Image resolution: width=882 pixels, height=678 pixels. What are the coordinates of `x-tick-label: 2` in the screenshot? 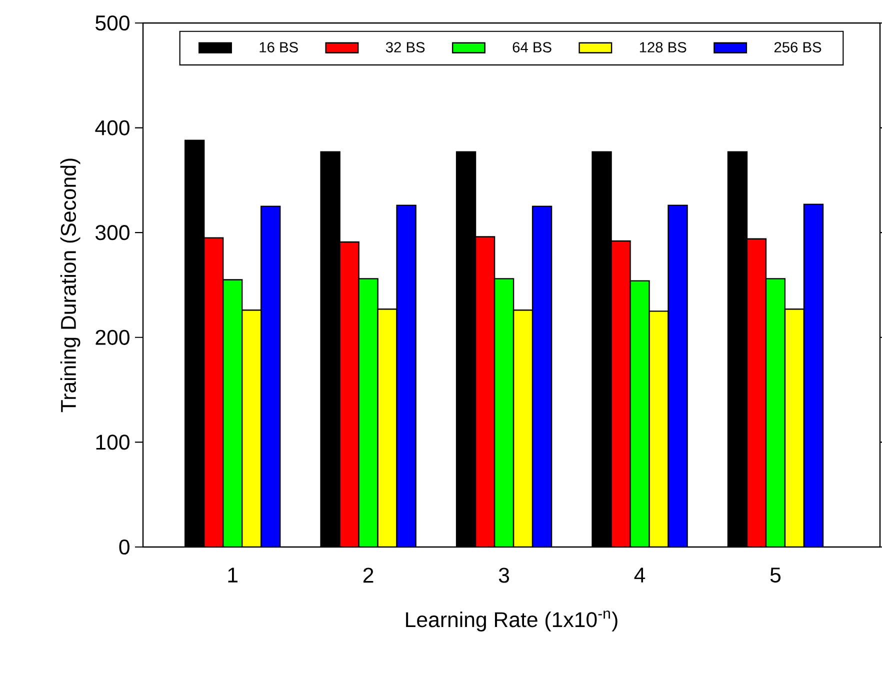 It's located at (368, 575).